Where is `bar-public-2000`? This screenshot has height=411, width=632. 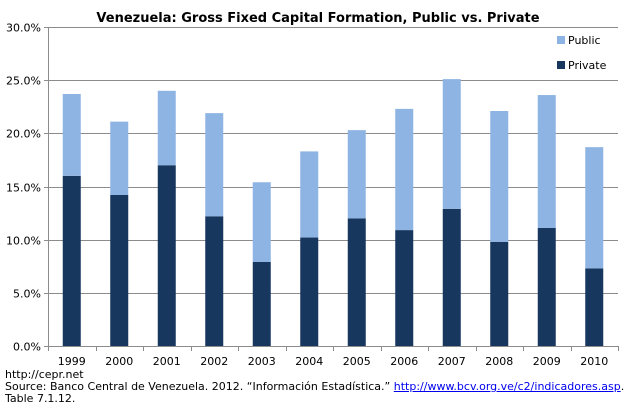
bar-public-2000 is located at coordinates (119, 158).